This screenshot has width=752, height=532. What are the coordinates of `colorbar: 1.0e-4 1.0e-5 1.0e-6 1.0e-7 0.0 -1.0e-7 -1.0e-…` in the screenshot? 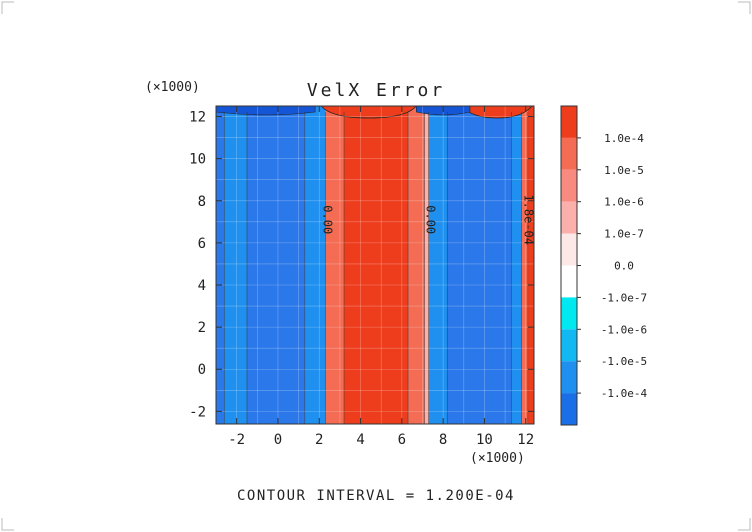 It's located at (604, 265).